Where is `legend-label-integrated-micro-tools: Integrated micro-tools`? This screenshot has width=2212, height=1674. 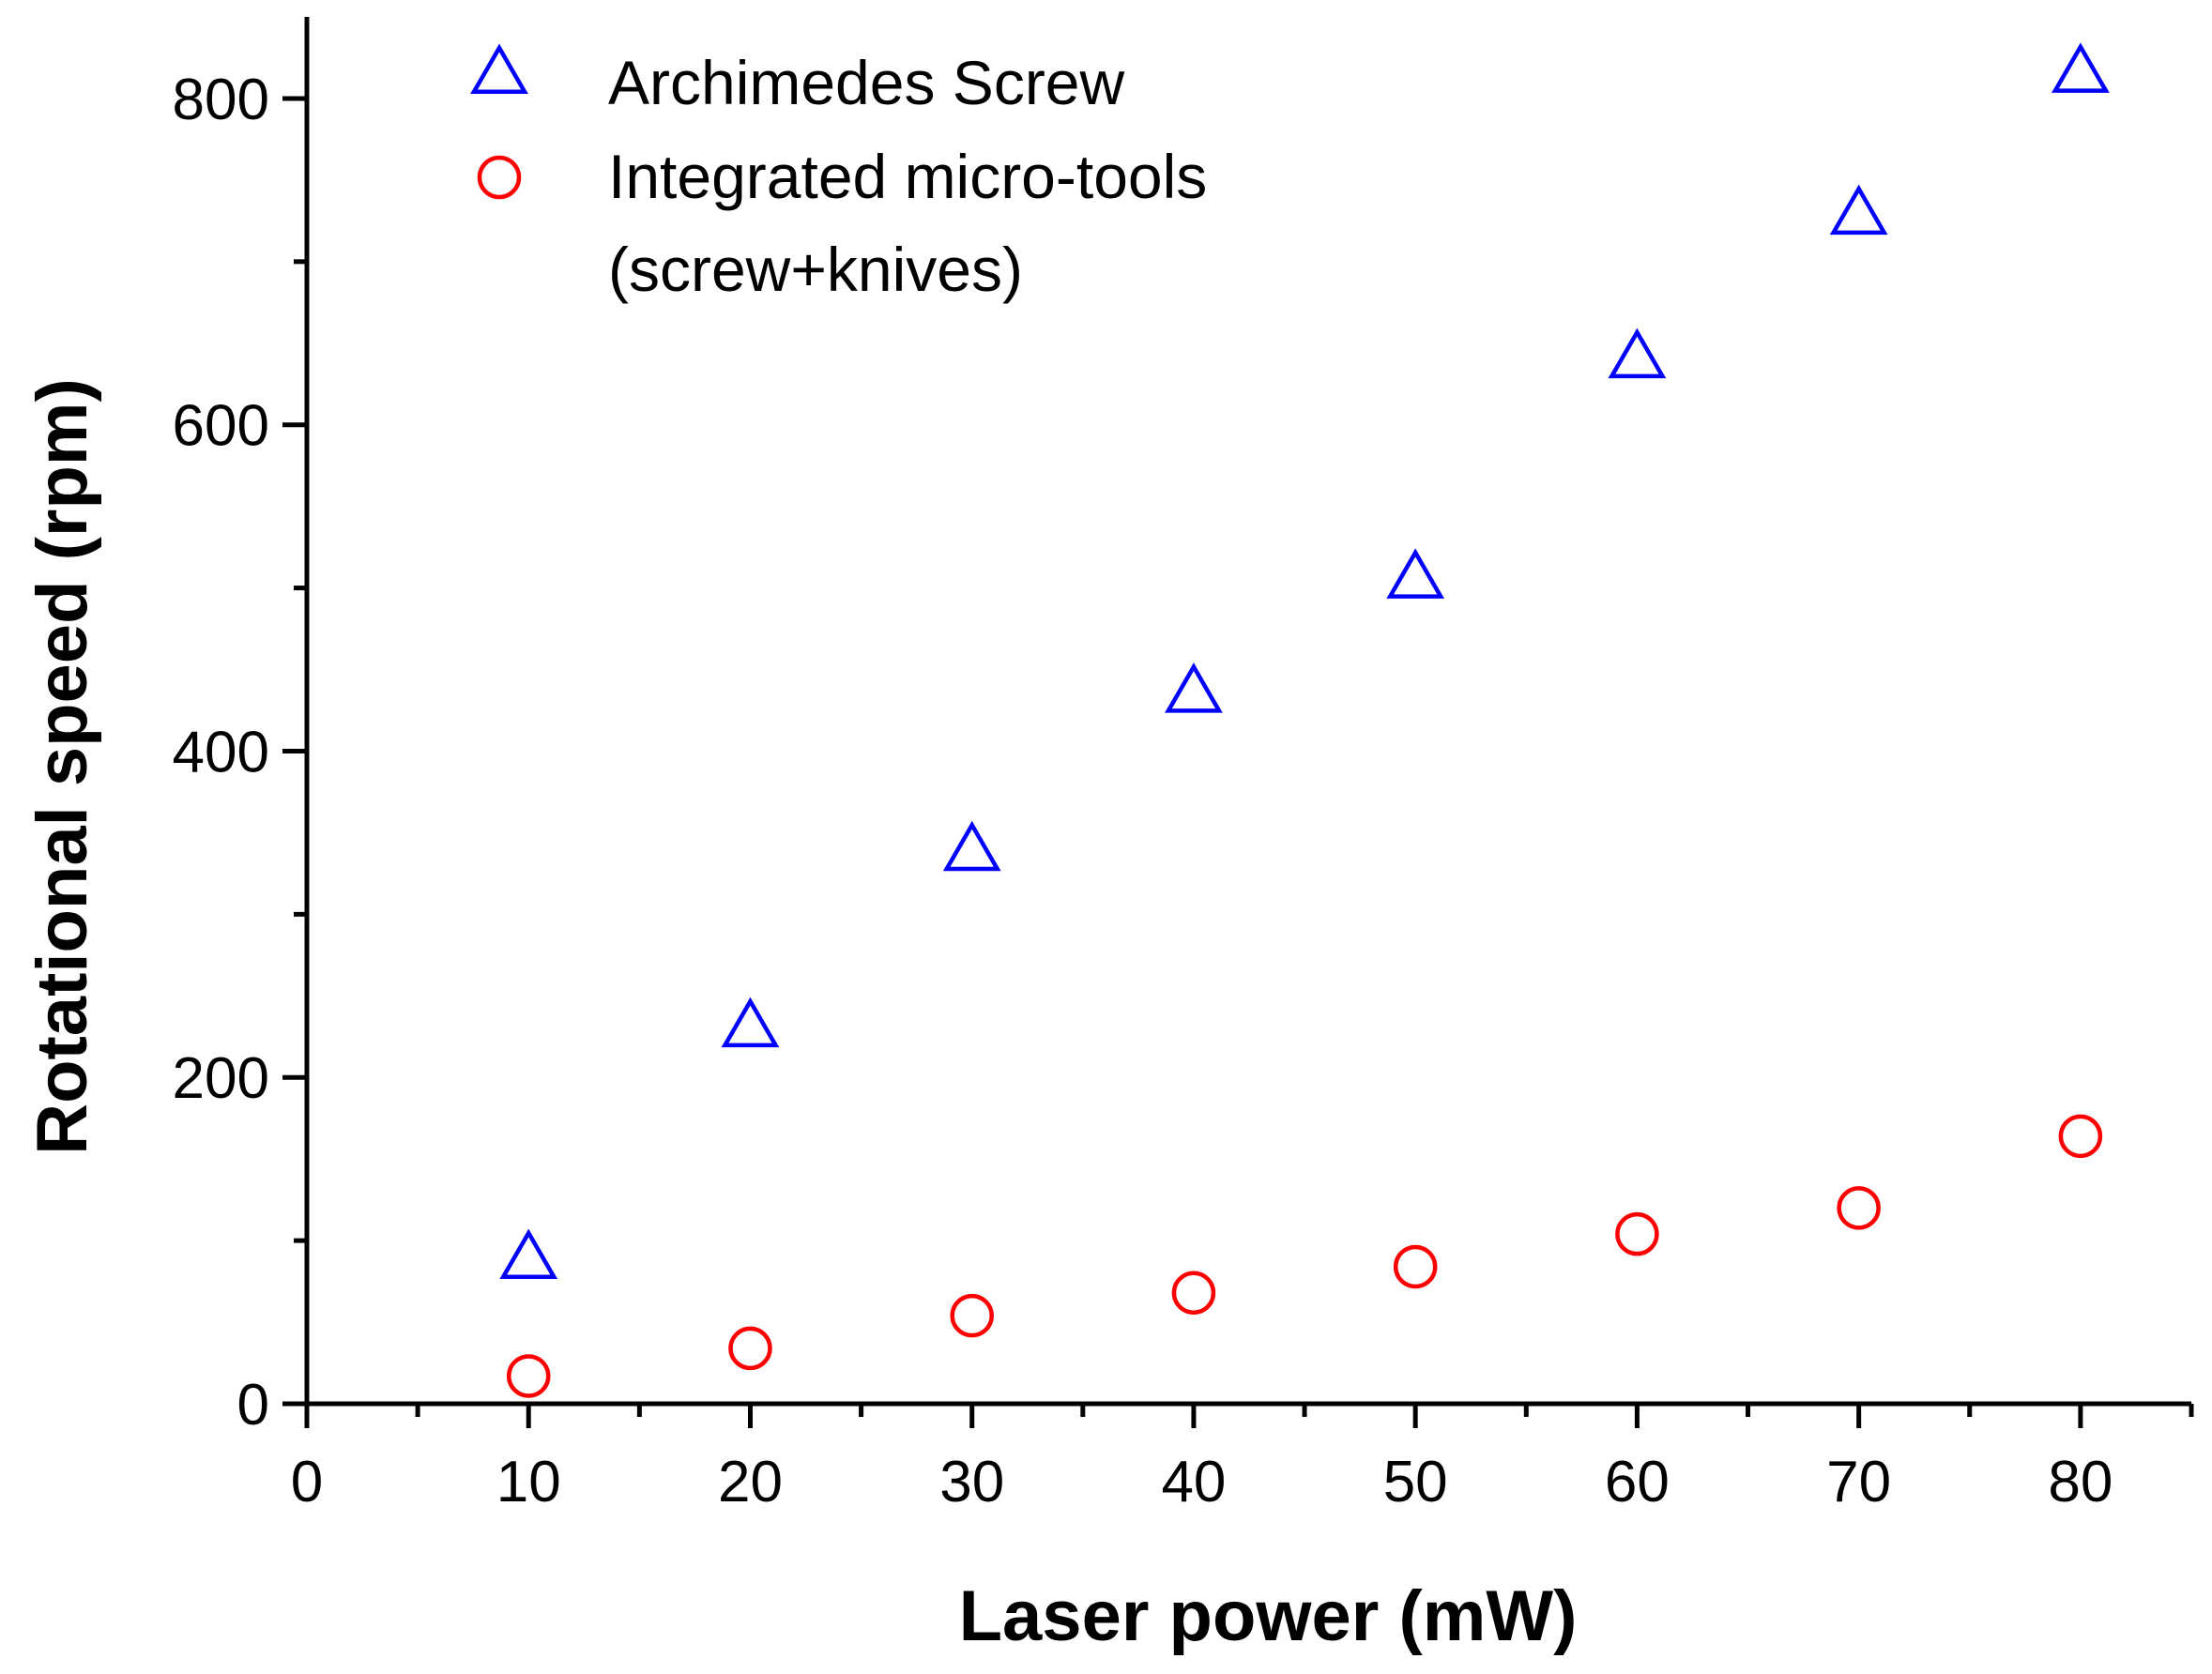 legend-label-integrated-micro-tools: Integrated micro-tools is located at coordinates (907, 176).